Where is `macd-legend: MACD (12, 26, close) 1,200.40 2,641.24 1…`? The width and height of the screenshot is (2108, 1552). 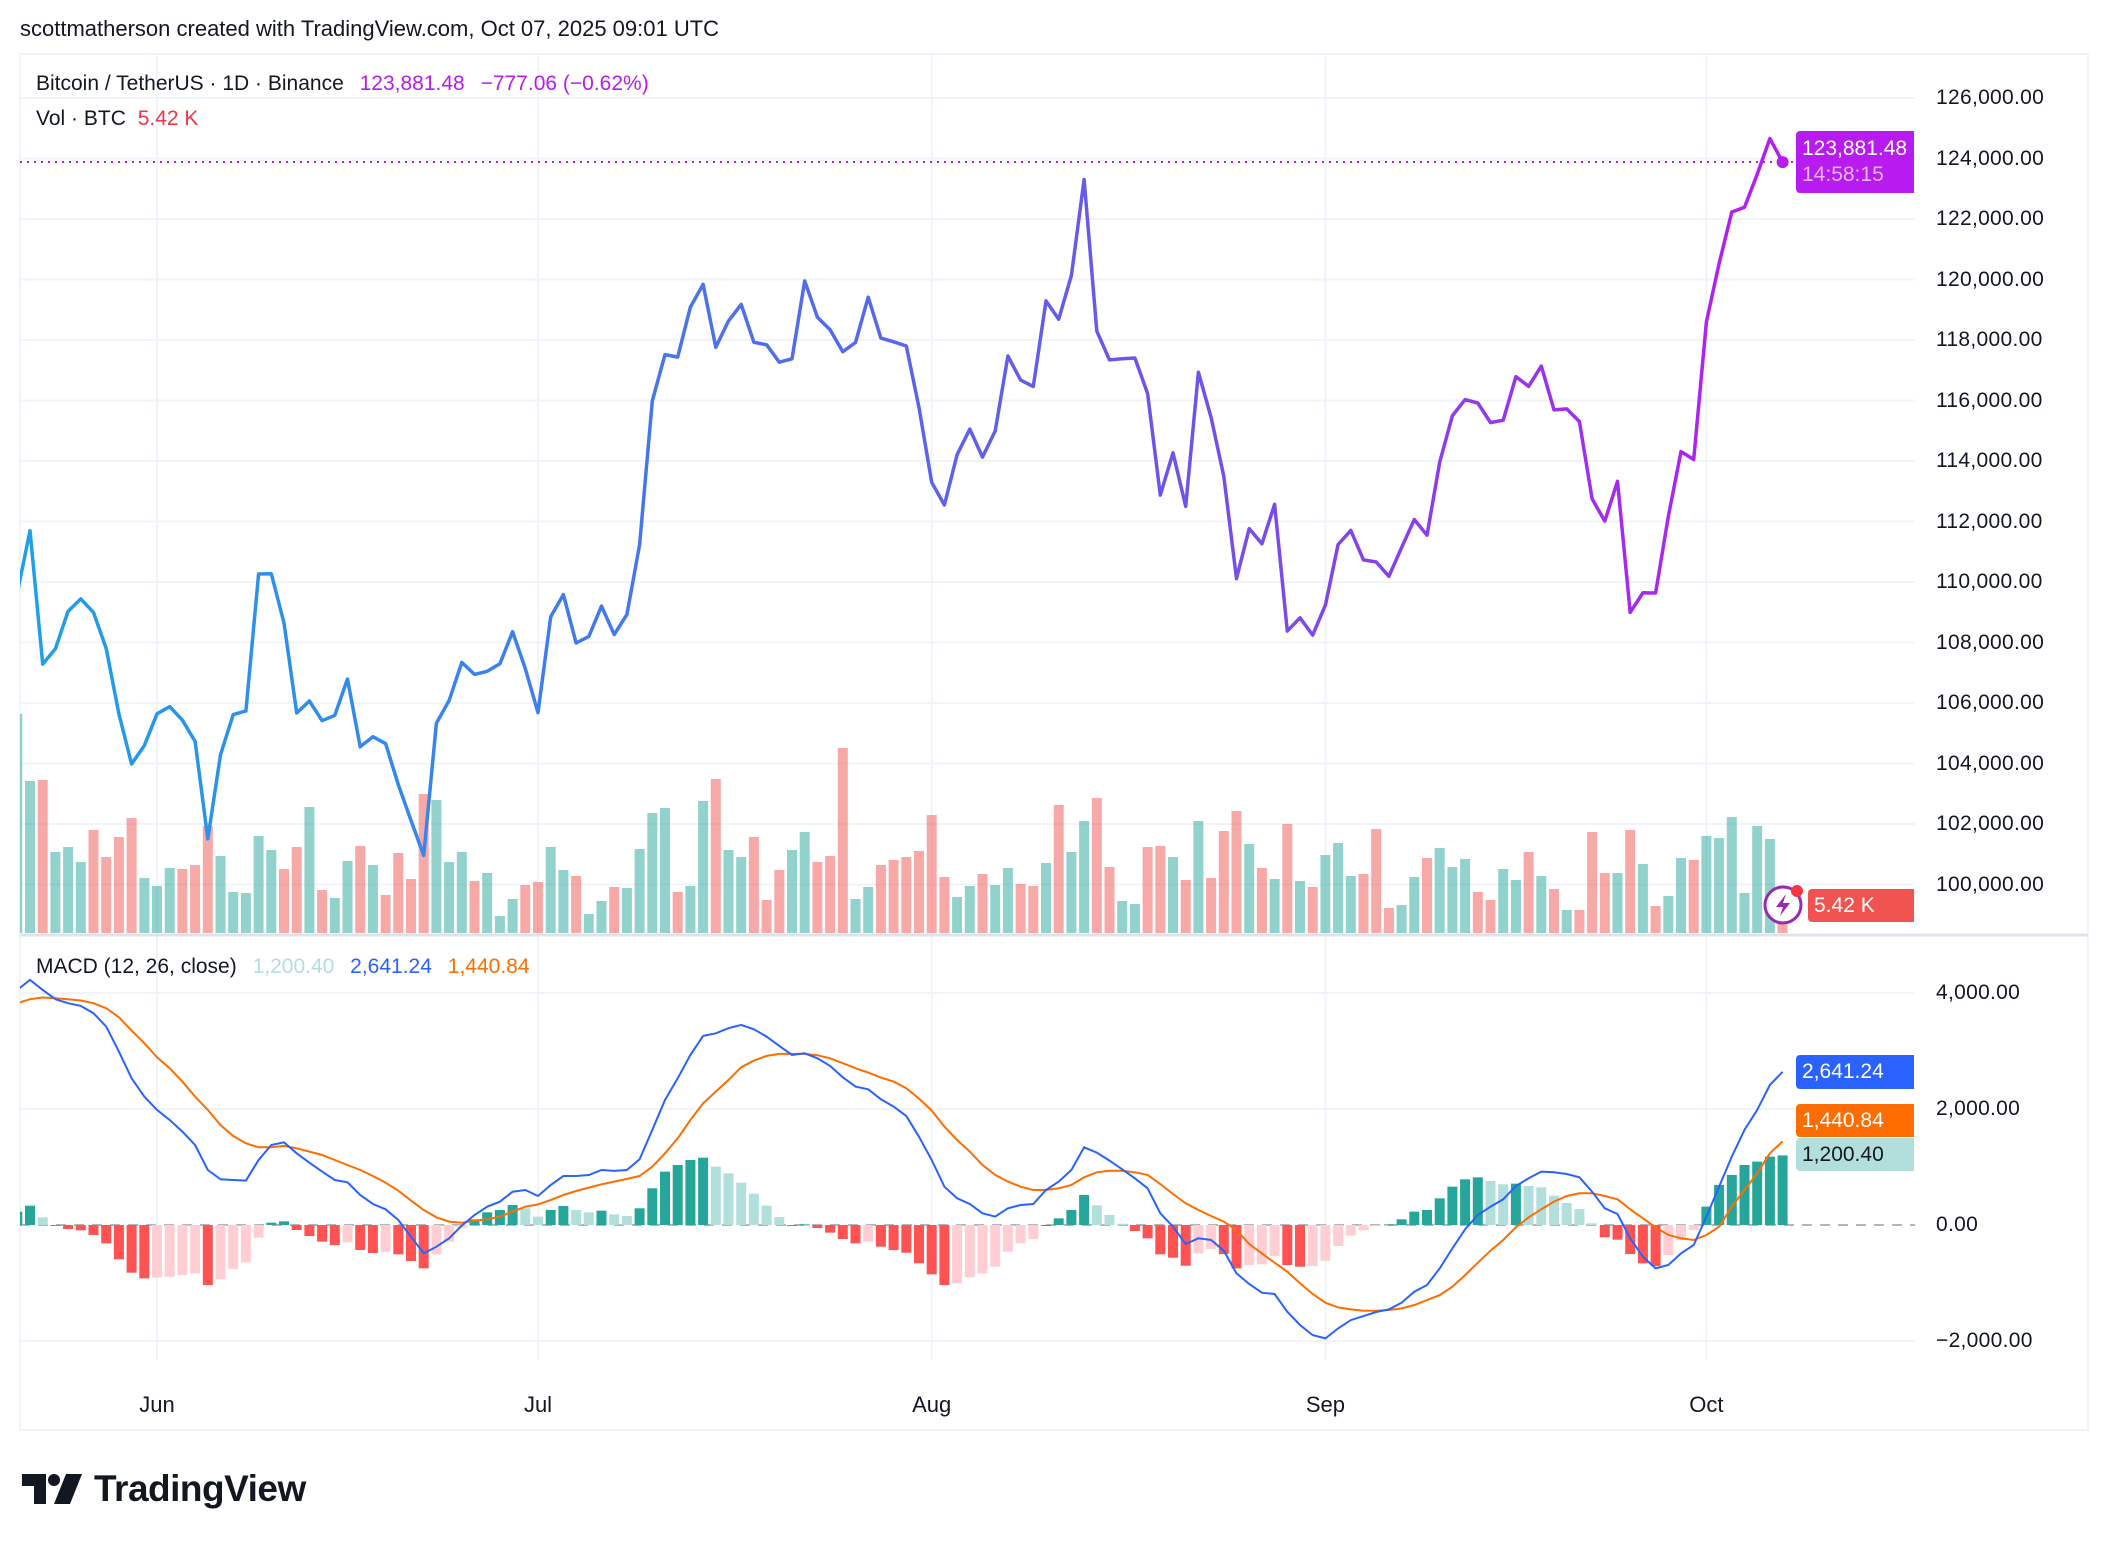
macd-legend: MACD (12, 26, close) 1,200.40 2,641.24 1… is located at coordinates (283, 967).